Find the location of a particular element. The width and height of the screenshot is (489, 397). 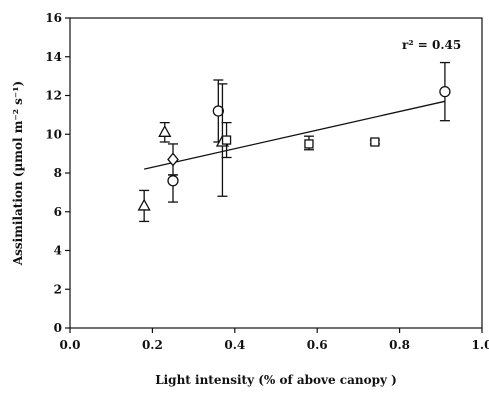

y-tick-label: 12 is located at coordinates (53, 96).